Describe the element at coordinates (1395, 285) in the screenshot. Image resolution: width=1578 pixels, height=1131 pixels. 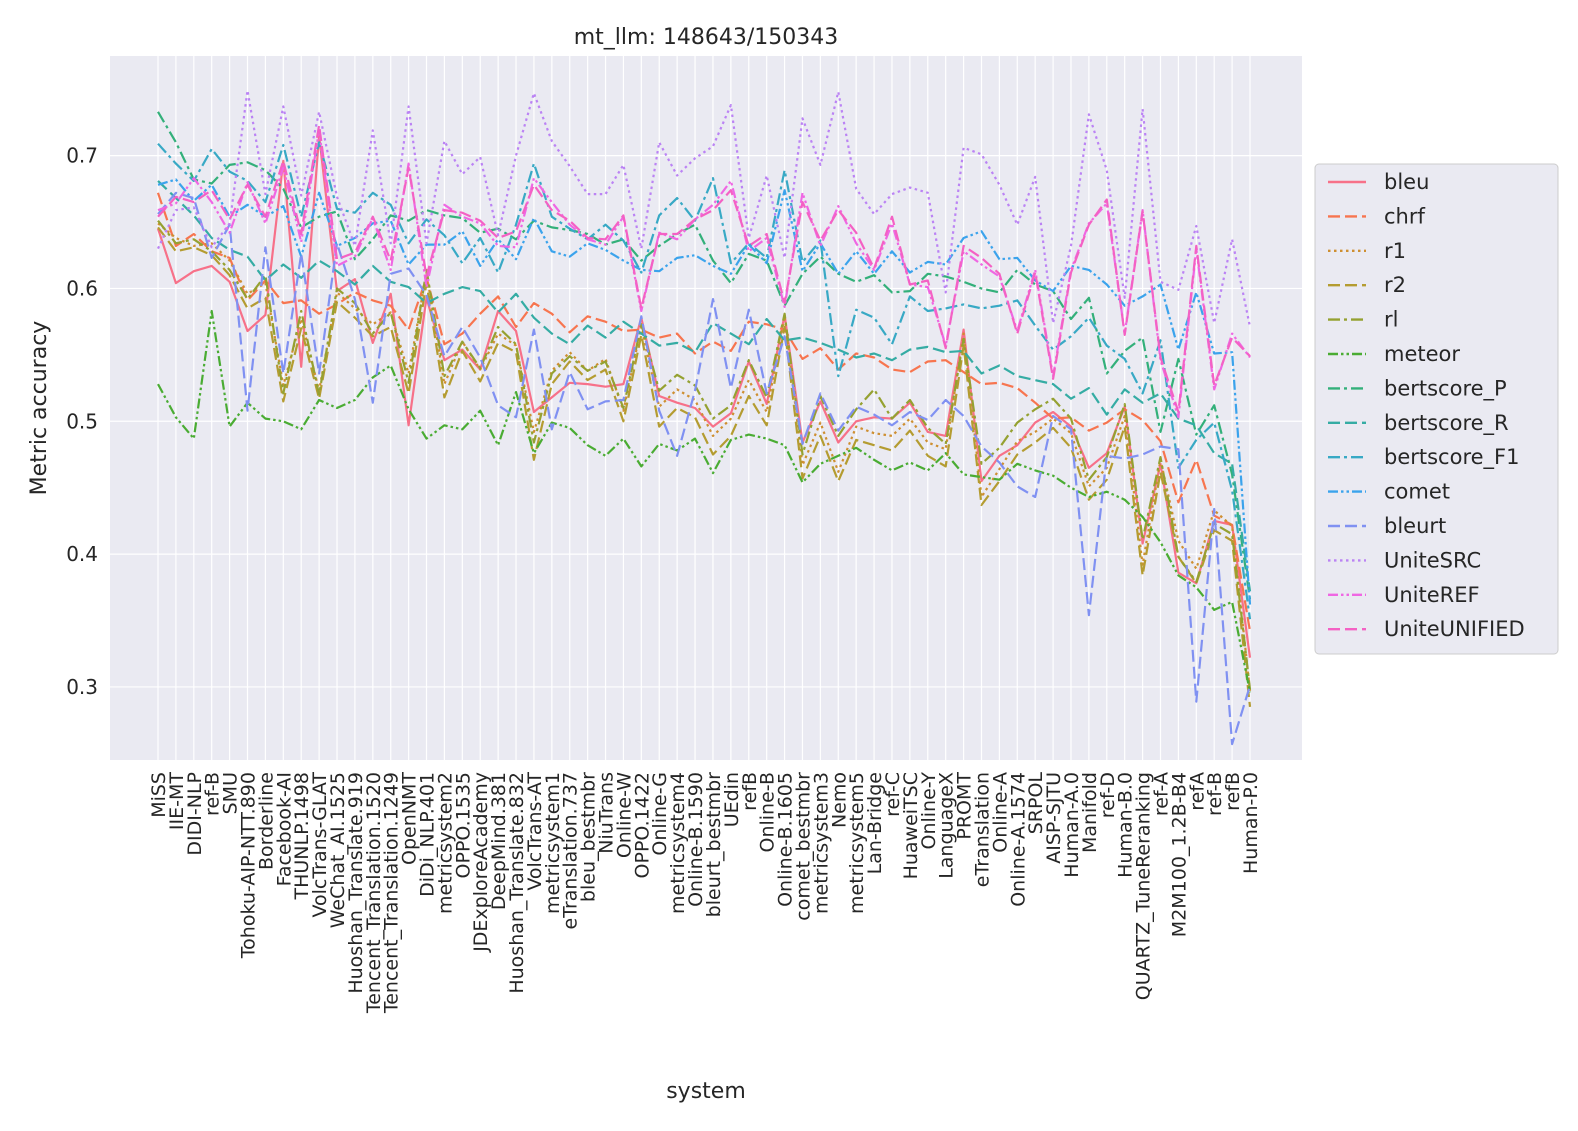
I see `legend-label-r2: r2` at that location.